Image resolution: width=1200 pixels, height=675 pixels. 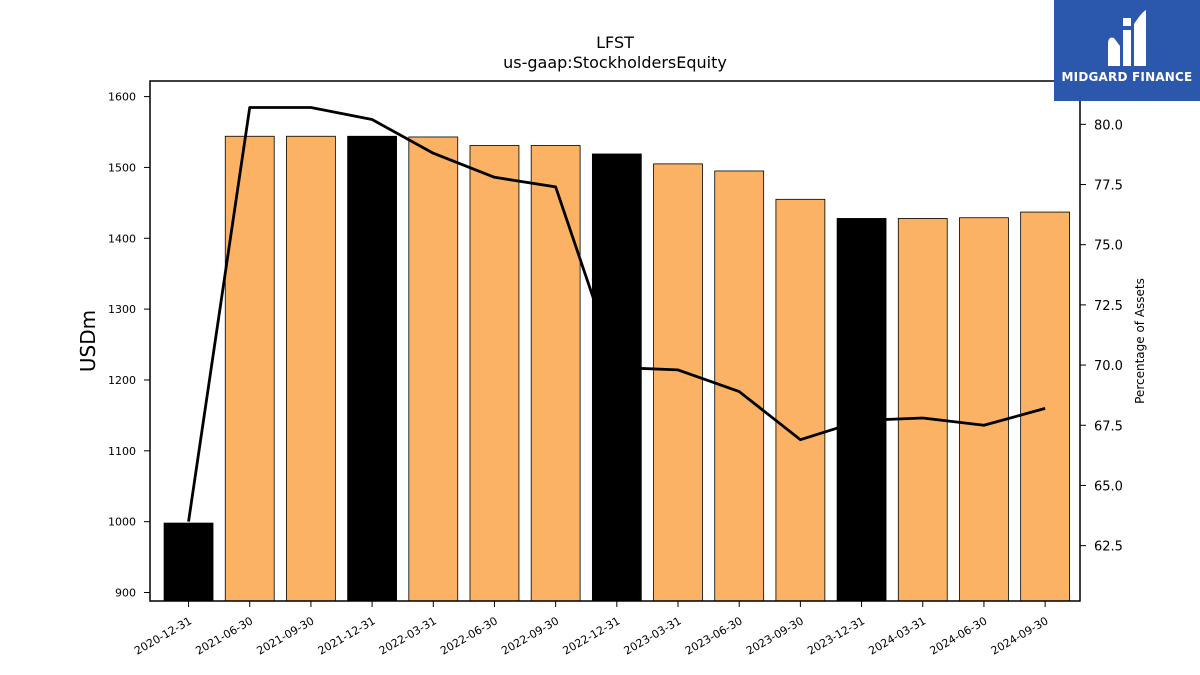 I want to click on x-tick-label: 2023-03-31, so click(x=653, y=635).